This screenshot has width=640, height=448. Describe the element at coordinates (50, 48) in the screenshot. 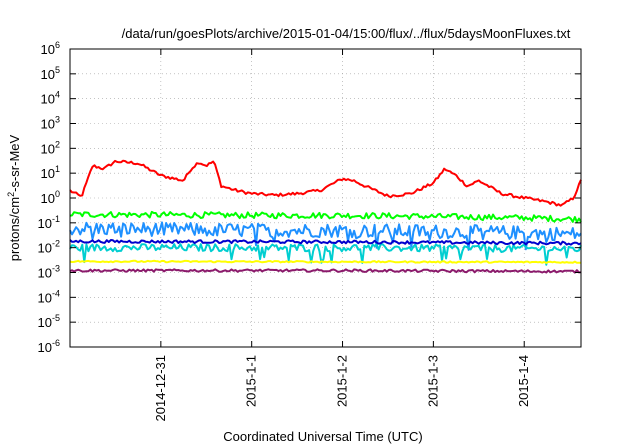

I see `y-tick-label: 10⁶` at that location.